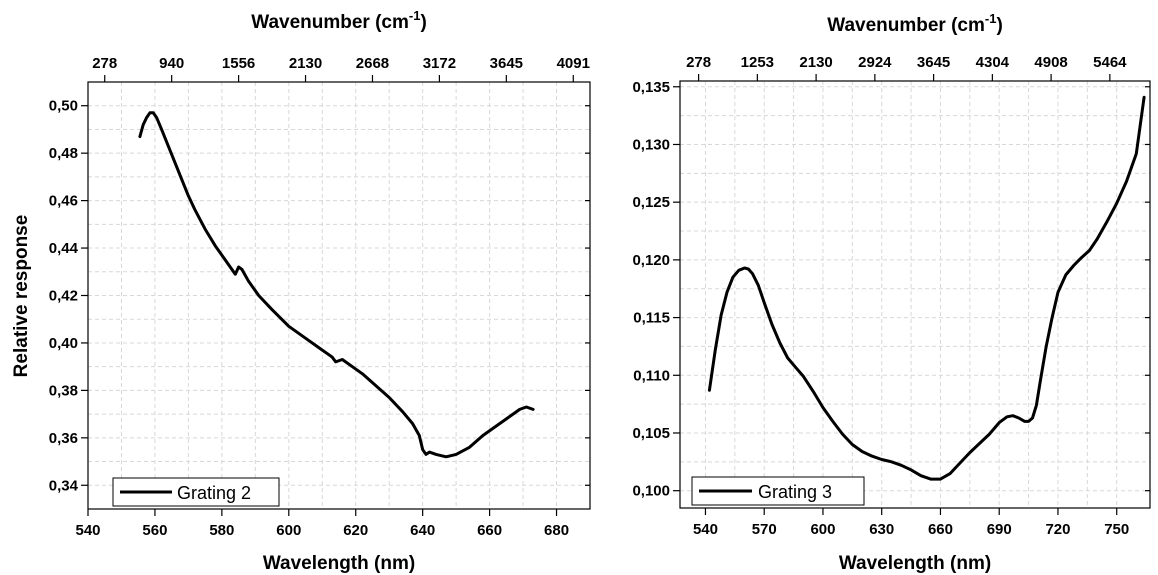  I want to click on legend: Grating 3, so click(778, 491).